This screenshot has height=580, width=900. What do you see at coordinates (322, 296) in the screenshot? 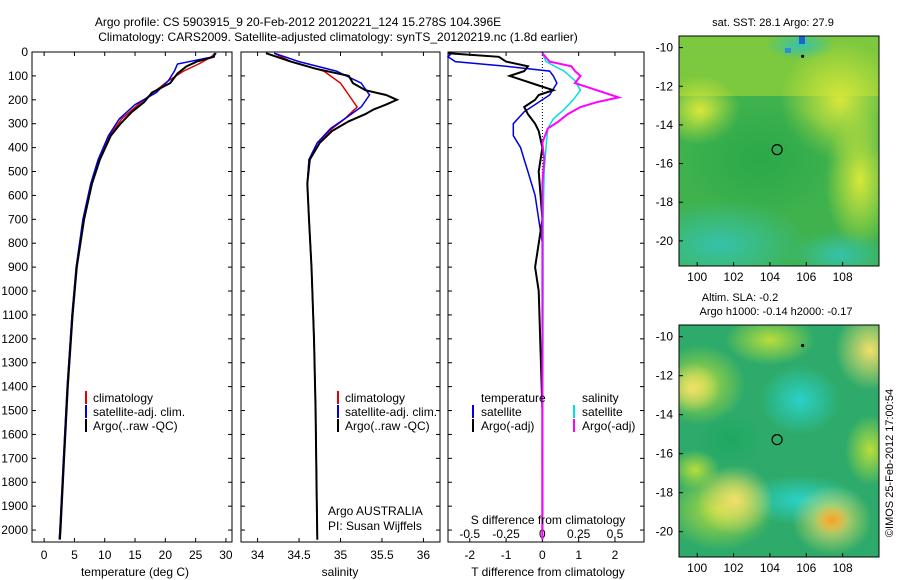
I see `salinity-series-satellite` at bounding box center [322, 296].